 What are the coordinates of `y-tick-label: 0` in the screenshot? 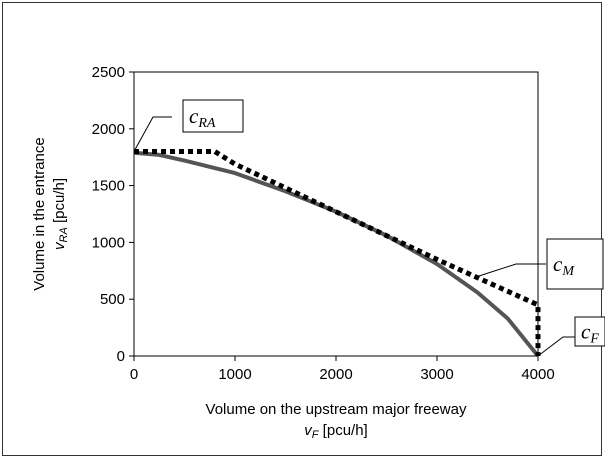 It's located at (121, 356).